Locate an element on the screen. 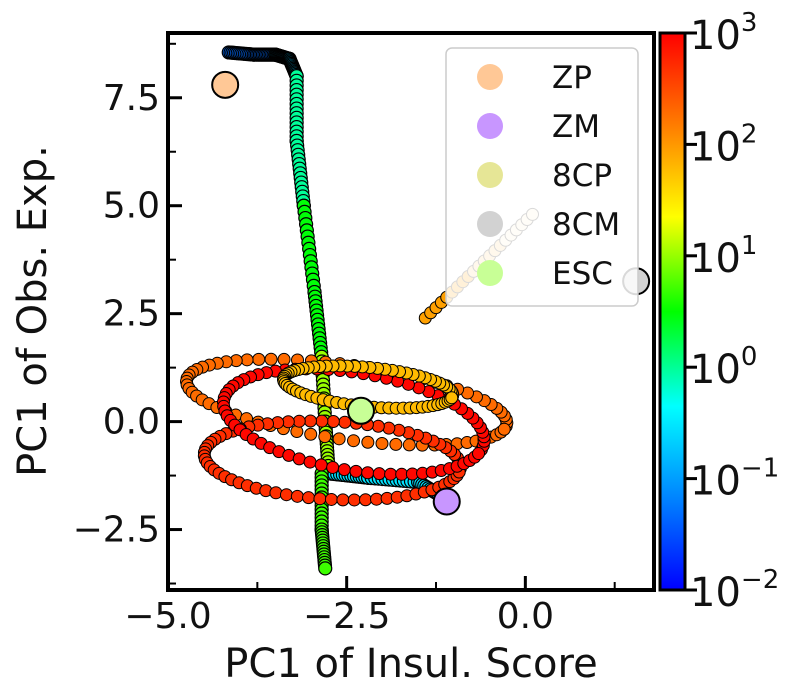 Image resolution: width=800 pixels, height=700 pixels. legend-marker-8cm is located at coordinates (490, 224).